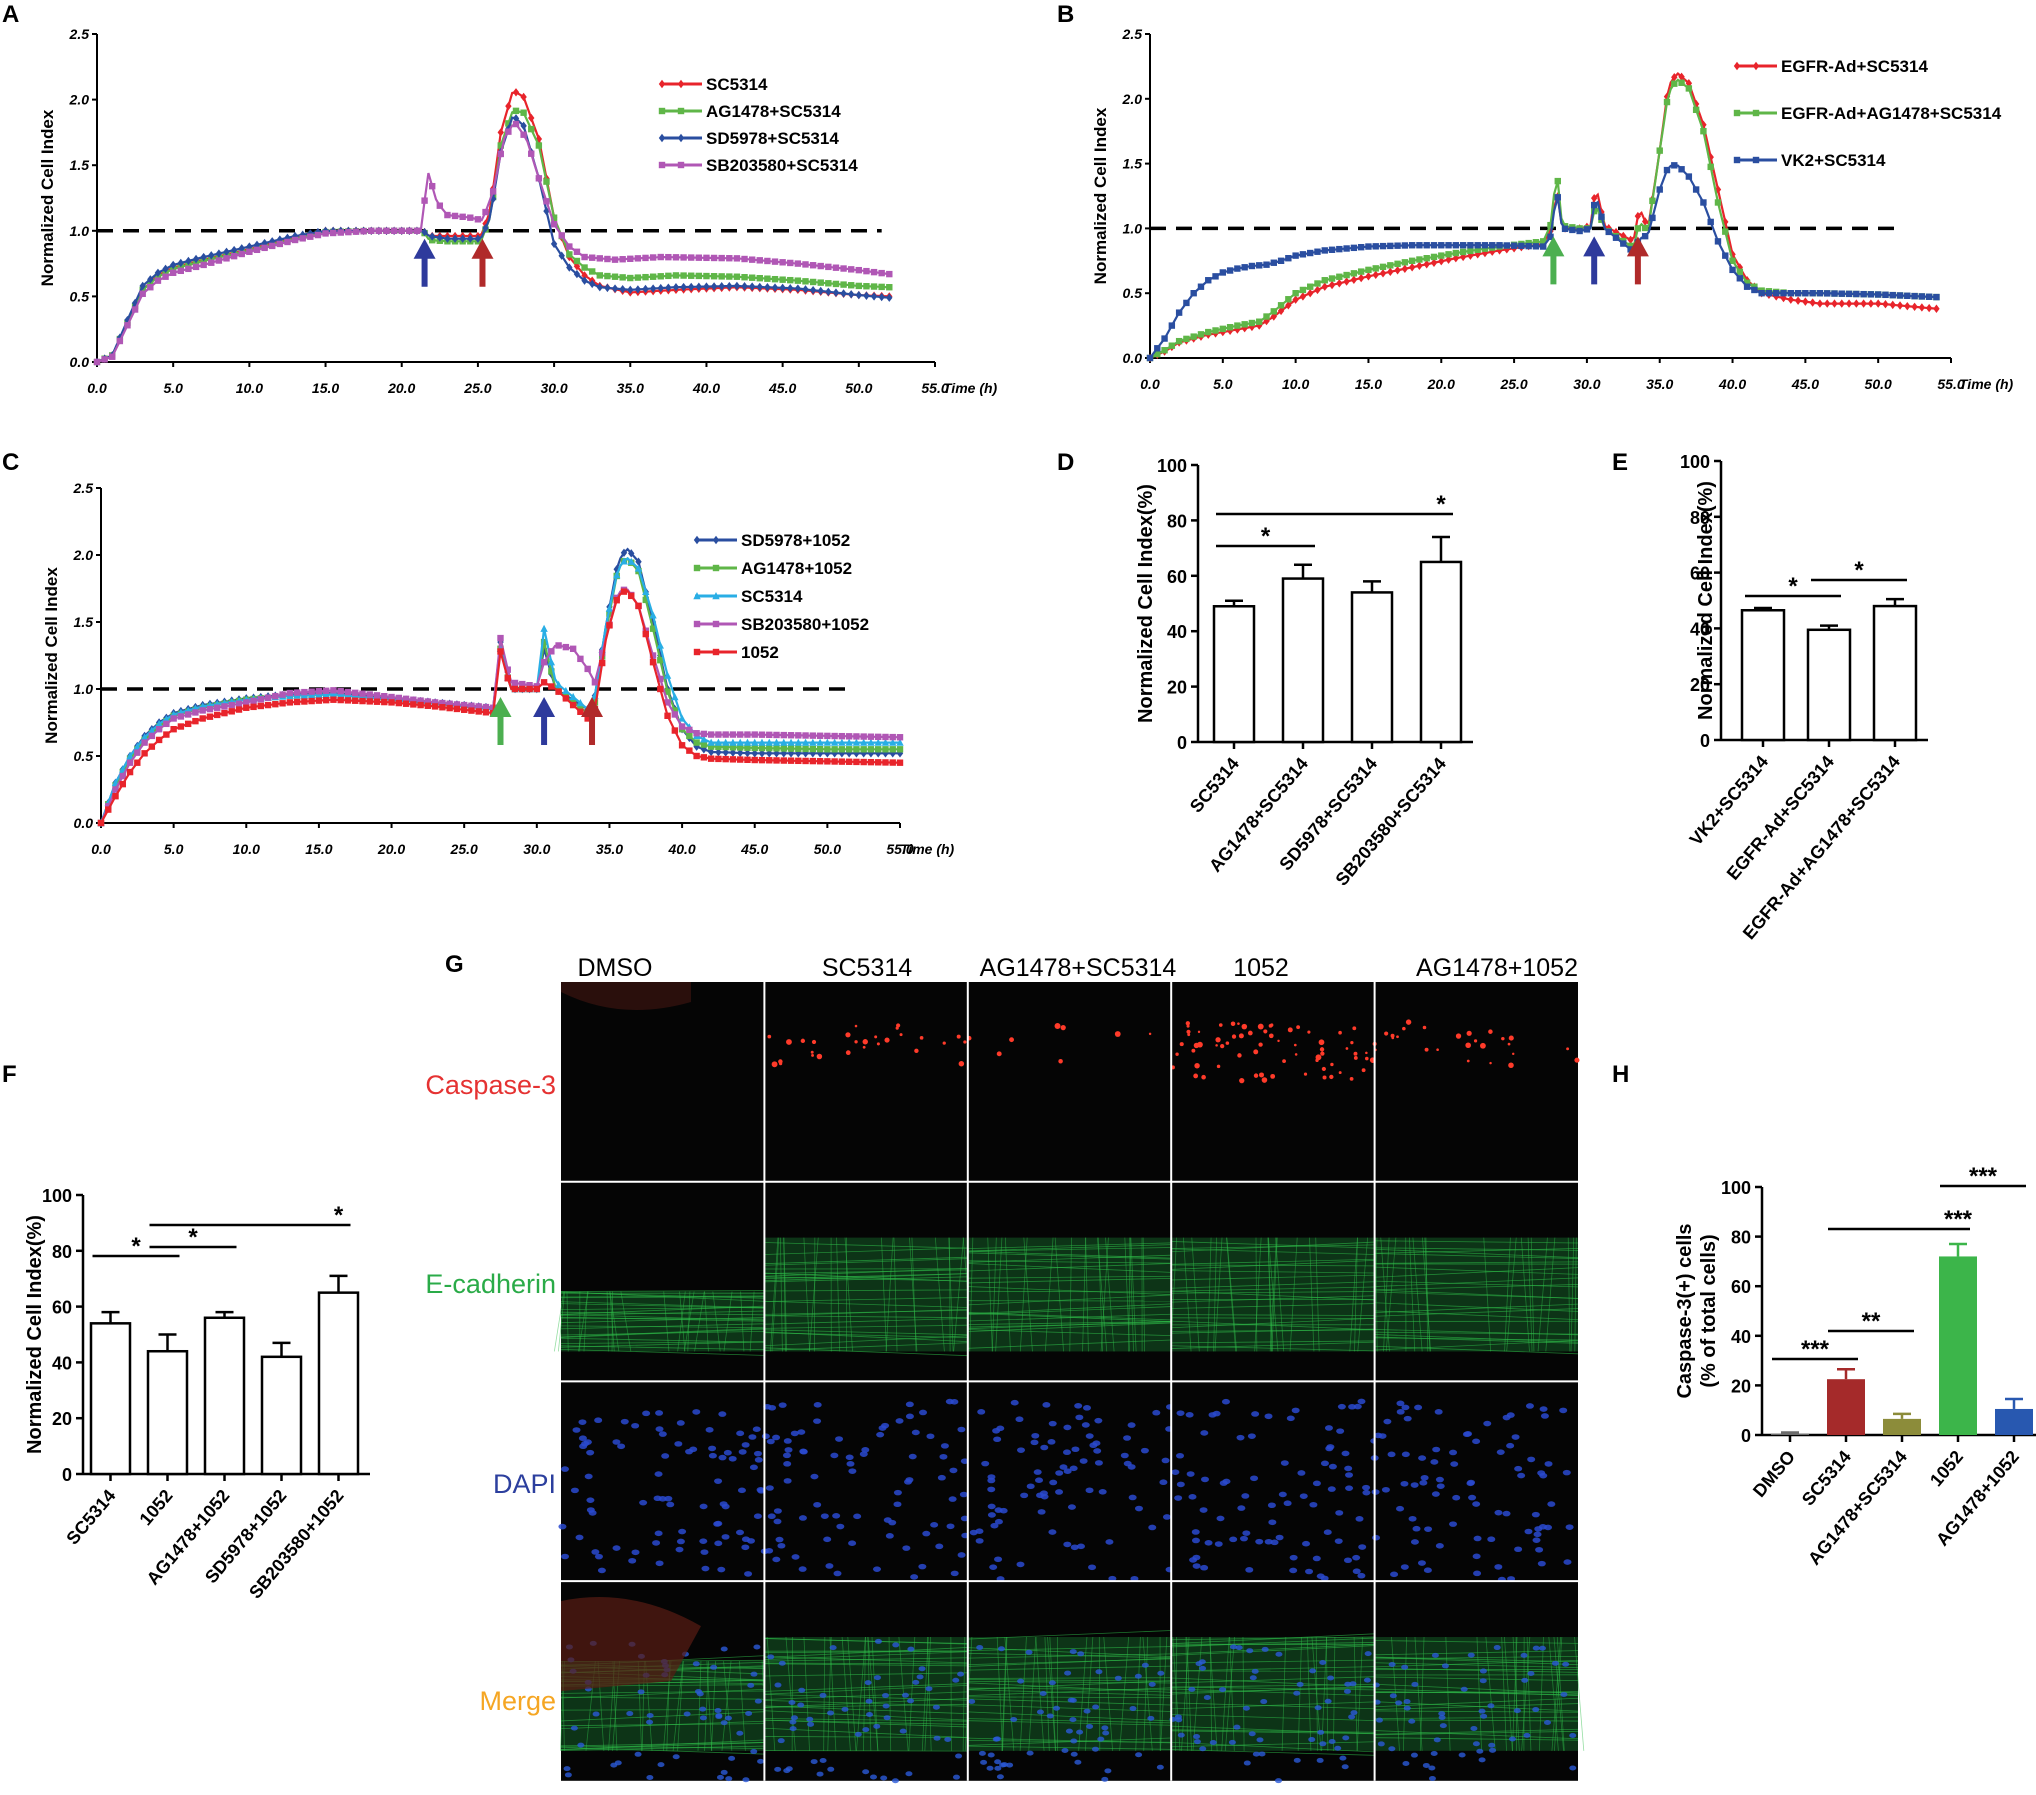  What do you see at coordinates (325, 388) in the screenshot?
I see `chart-a-x-tick-label: 15.0` at bounding box center [325, 388].